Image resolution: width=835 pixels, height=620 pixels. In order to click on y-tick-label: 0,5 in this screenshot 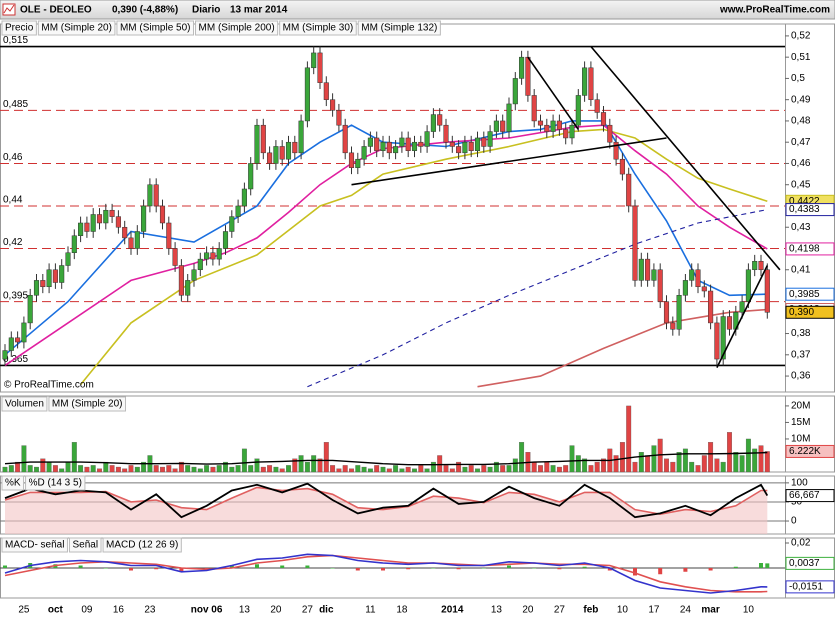, I will do `click(798, 78)`.